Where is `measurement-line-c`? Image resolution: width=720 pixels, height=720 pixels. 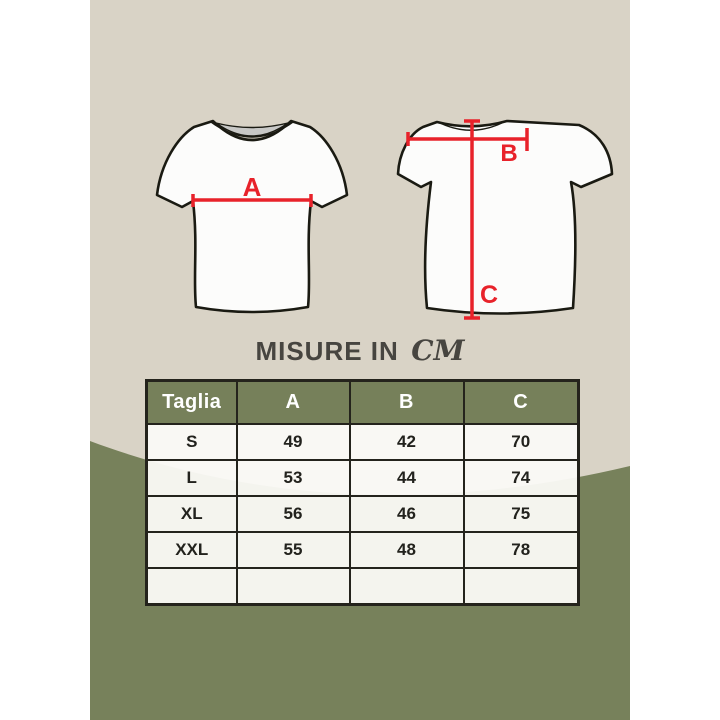 measurement-line-c is located at coordinates (472, 219).